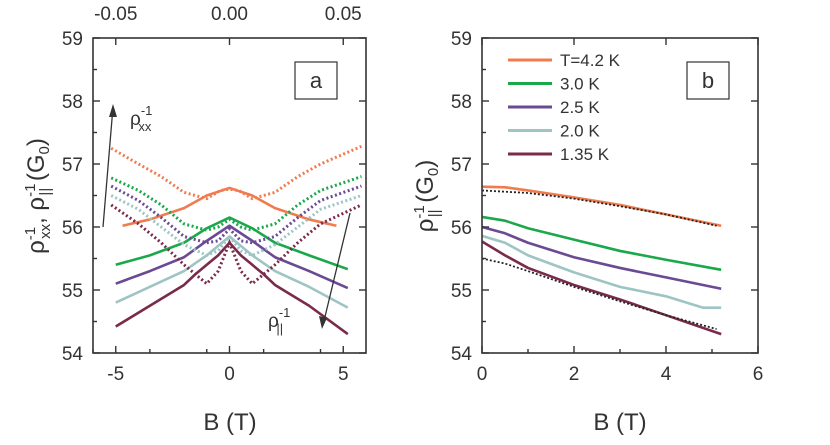 The width and height of the screenshot is (830, 445). Describe the element at coordinates (73, 354) in the screenshot. I see `panel-a-y-tick-label: 54` at that location.